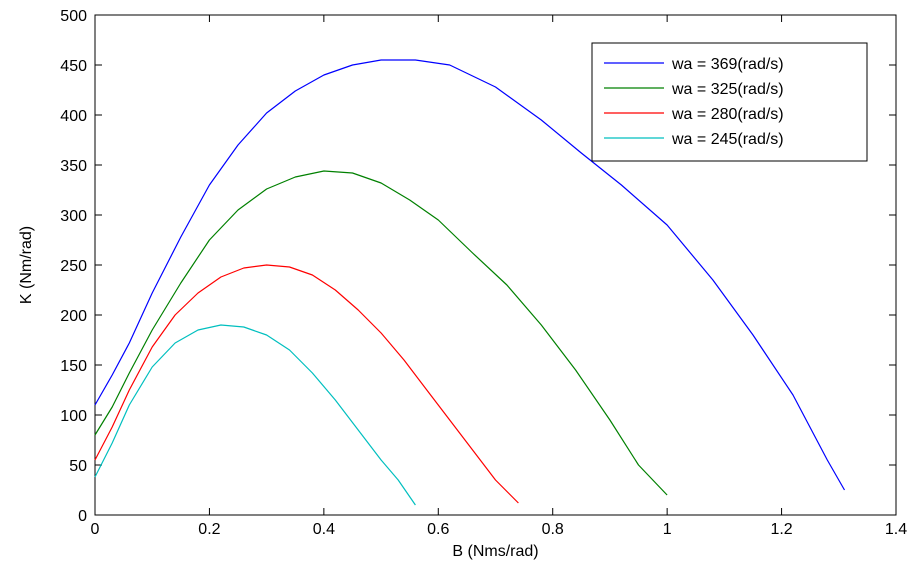 Image resolution: width=912 pixels, height=574 pixels. Describe the element at coordinates (73, 166) in the screenshot. I see `y-tick-label: 350` at that location.